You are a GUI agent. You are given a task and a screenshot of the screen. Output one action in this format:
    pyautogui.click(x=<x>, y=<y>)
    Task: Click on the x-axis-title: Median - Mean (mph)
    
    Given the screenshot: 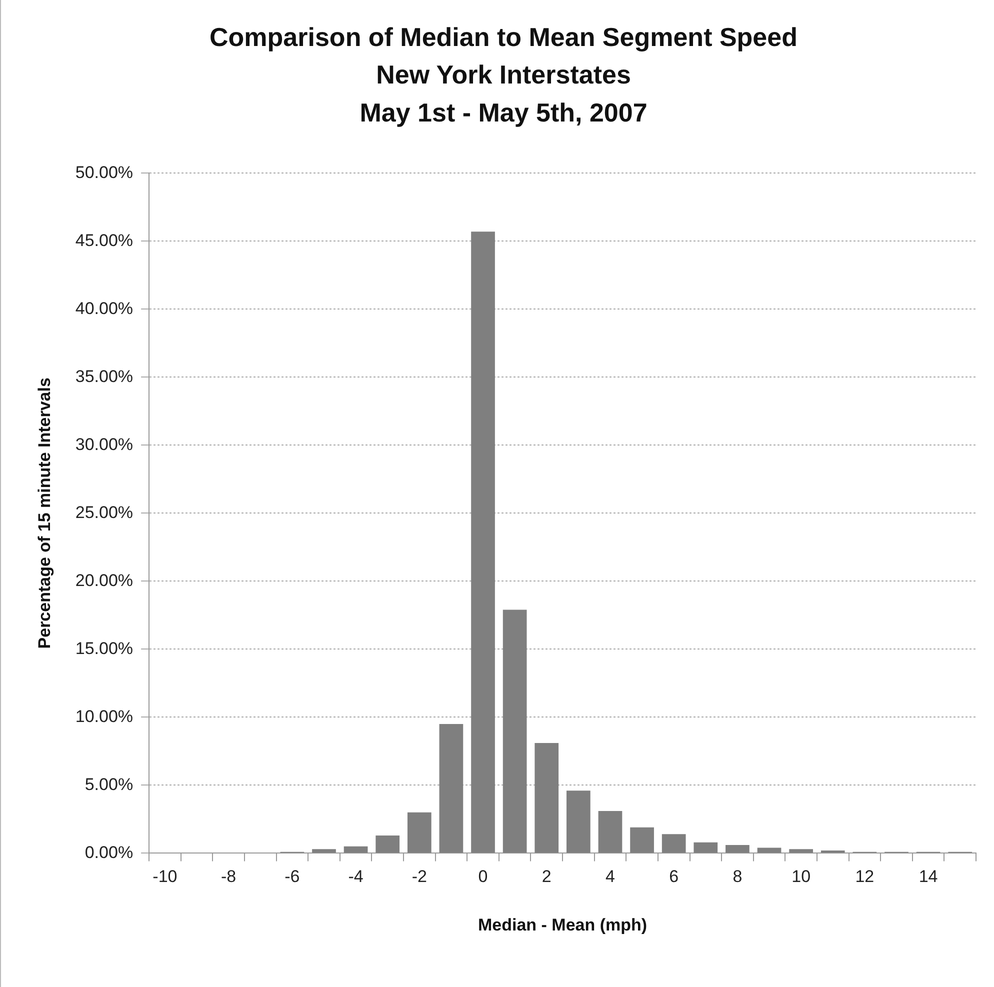 What is the action you would take?
    pyautogui.click(x=563, y=924)
    